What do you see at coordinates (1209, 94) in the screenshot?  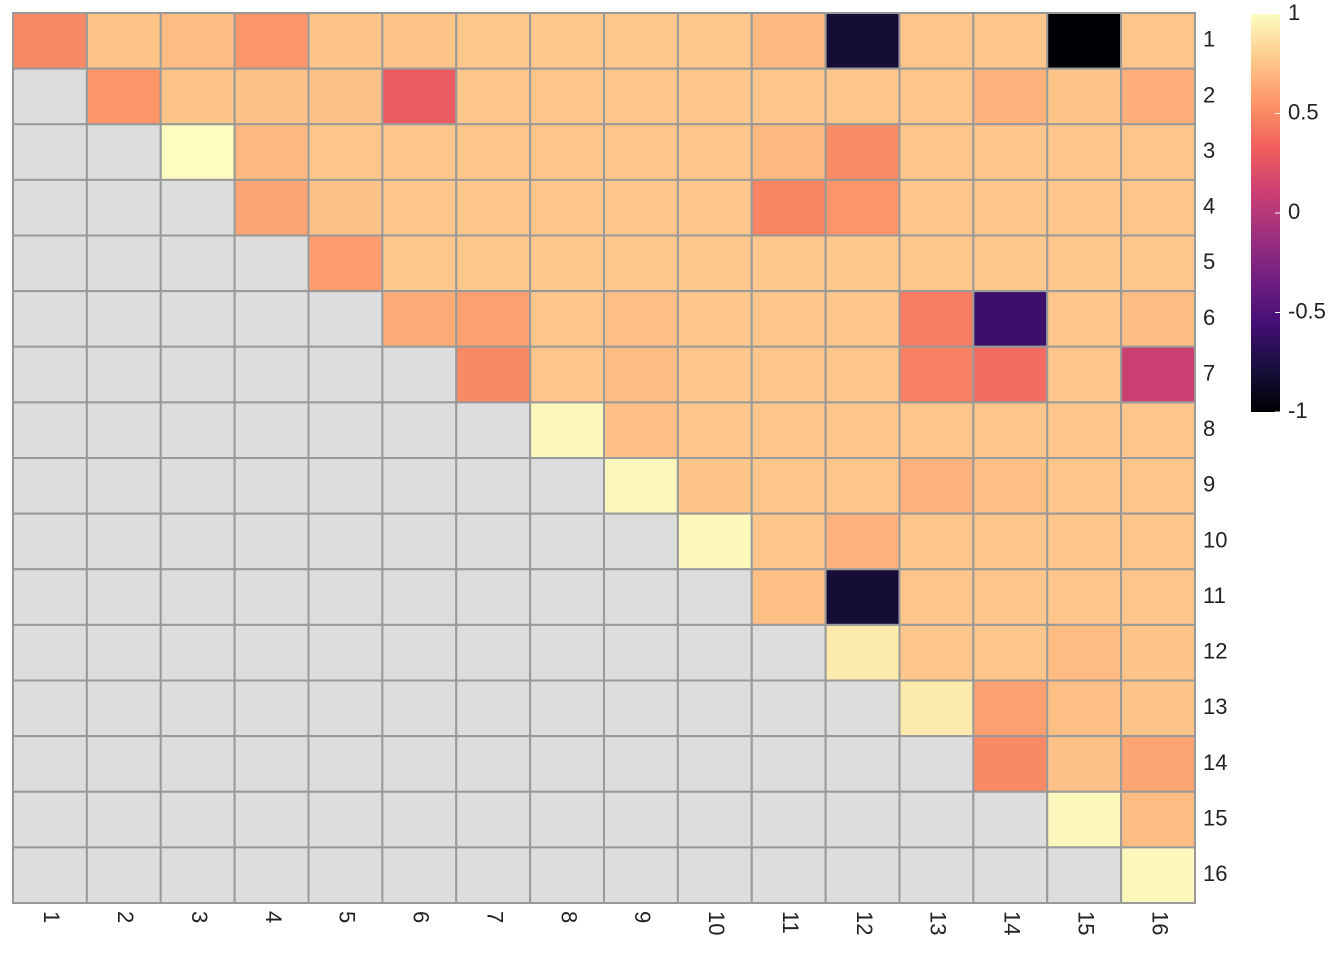 I see `y-tick-label: 2` at bounding box center [1209, 94].